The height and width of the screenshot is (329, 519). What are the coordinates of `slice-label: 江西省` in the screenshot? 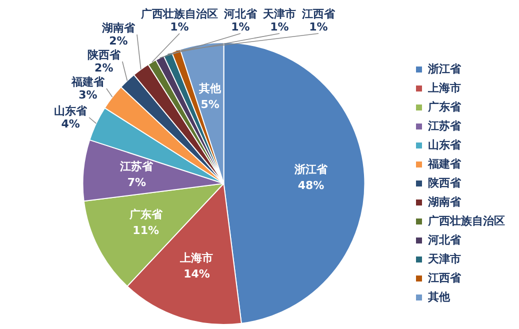 It's located at (318, 13).